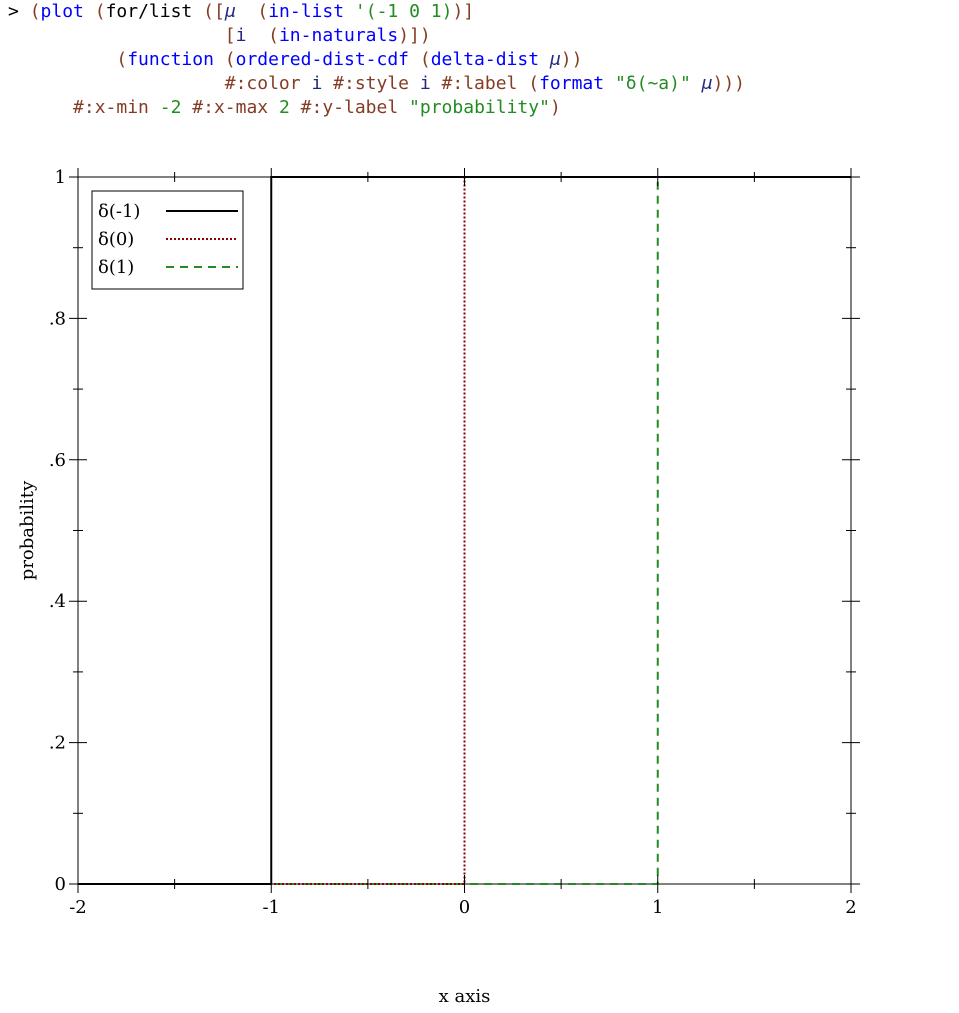  Describe the element at coordinates (230, 35) in the screenshot. I see `code-token: [` at that location.